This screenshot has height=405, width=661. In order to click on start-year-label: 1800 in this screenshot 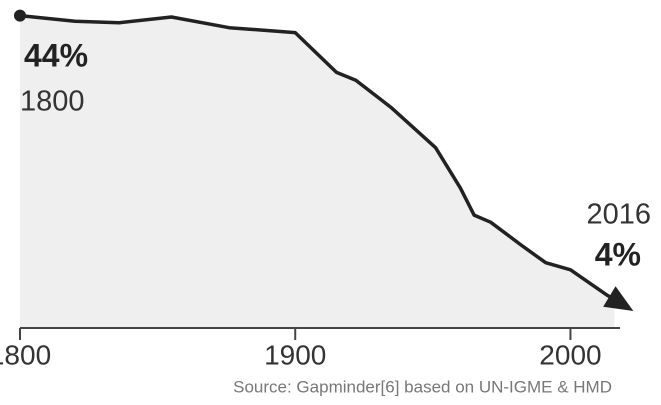, I will do `click(52, 102)`.